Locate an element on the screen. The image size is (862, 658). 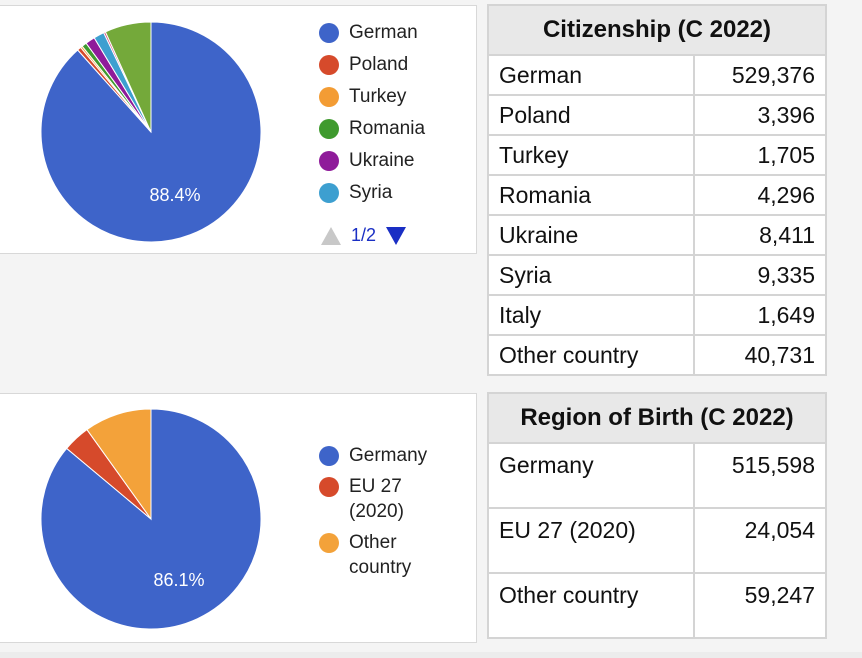
legend-item-turkey: Turkey is located at coordinates (372, 102).